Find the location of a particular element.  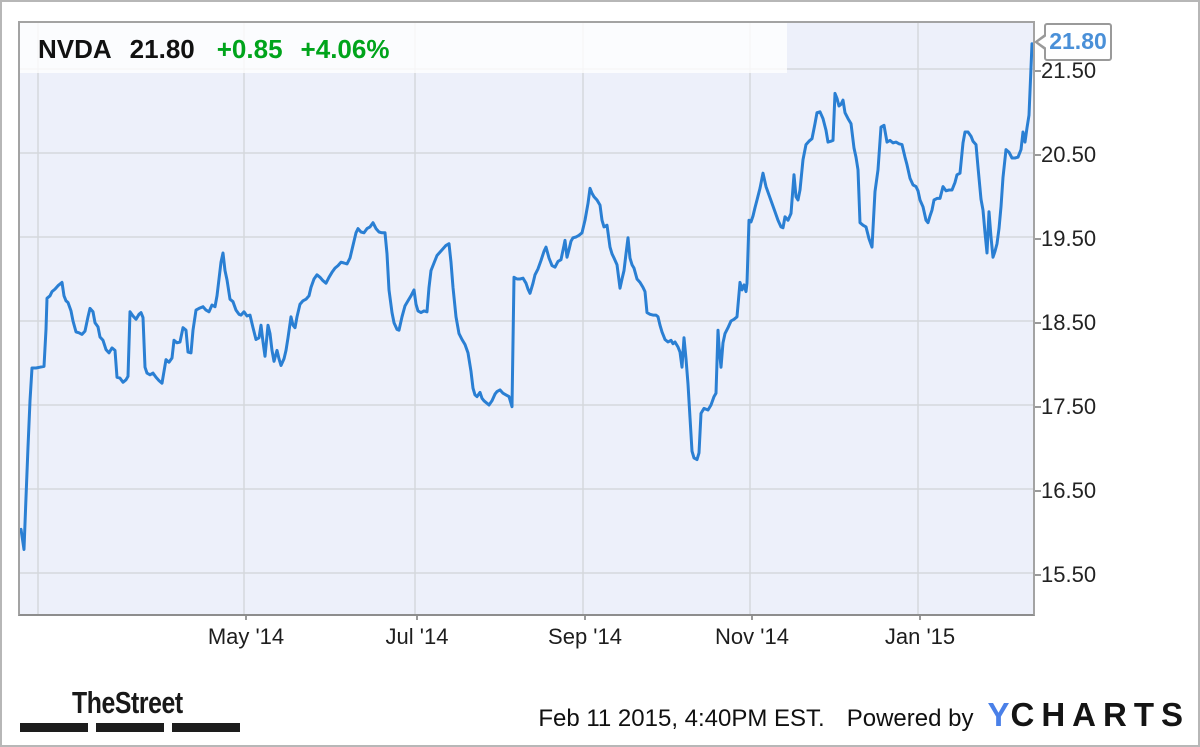

price-change-percent: +4.06% is located at coordinates (345, 49).